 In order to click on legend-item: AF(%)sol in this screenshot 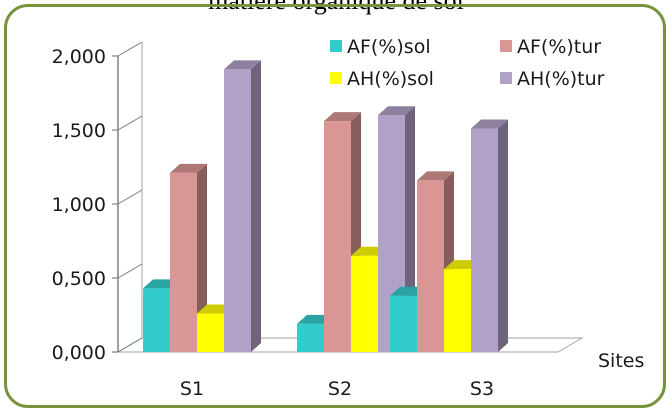, I will do `click(380, 47)`.